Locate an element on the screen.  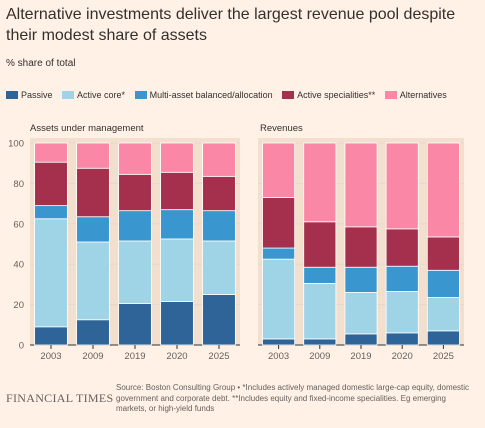
chart-subtitle: % share of total is located at coordinates (41, 63).